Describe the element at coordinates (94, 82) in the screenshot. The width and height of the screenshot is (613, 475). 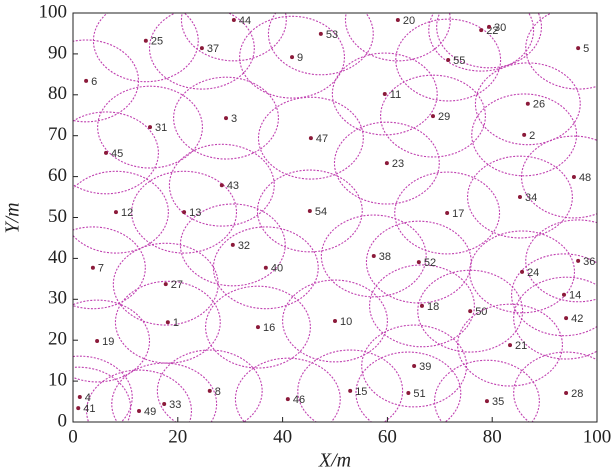
I see `node-label: 6` at that location.